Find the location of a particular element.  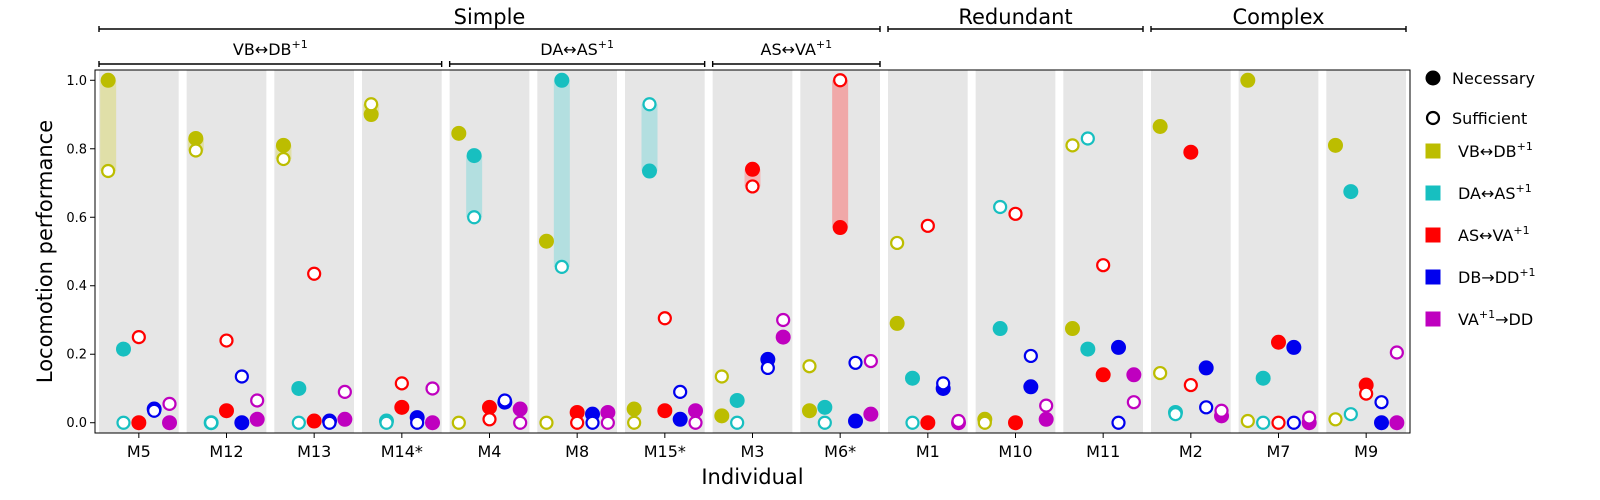

y-tick-label: 0.8 is located at coordinates (76, 149).